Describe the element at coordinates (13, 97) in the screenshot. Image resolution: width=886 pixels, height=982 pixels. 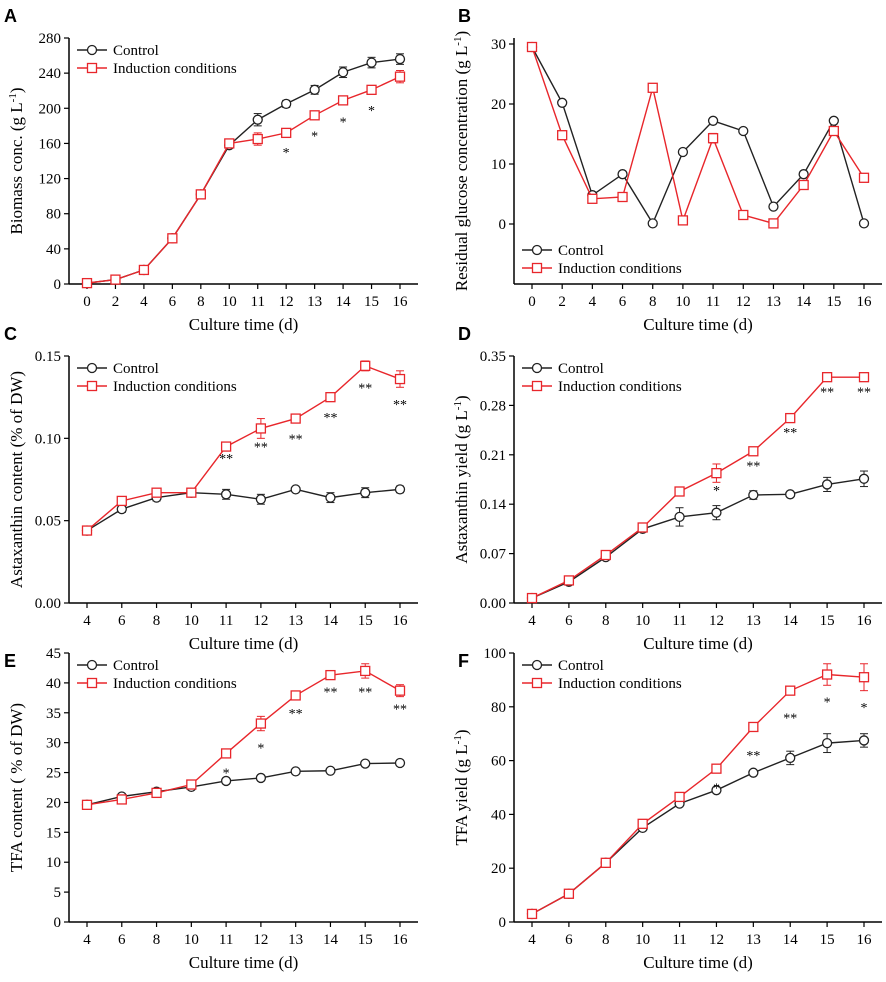
I see `y-axis-title-superscript: -1` at that location.